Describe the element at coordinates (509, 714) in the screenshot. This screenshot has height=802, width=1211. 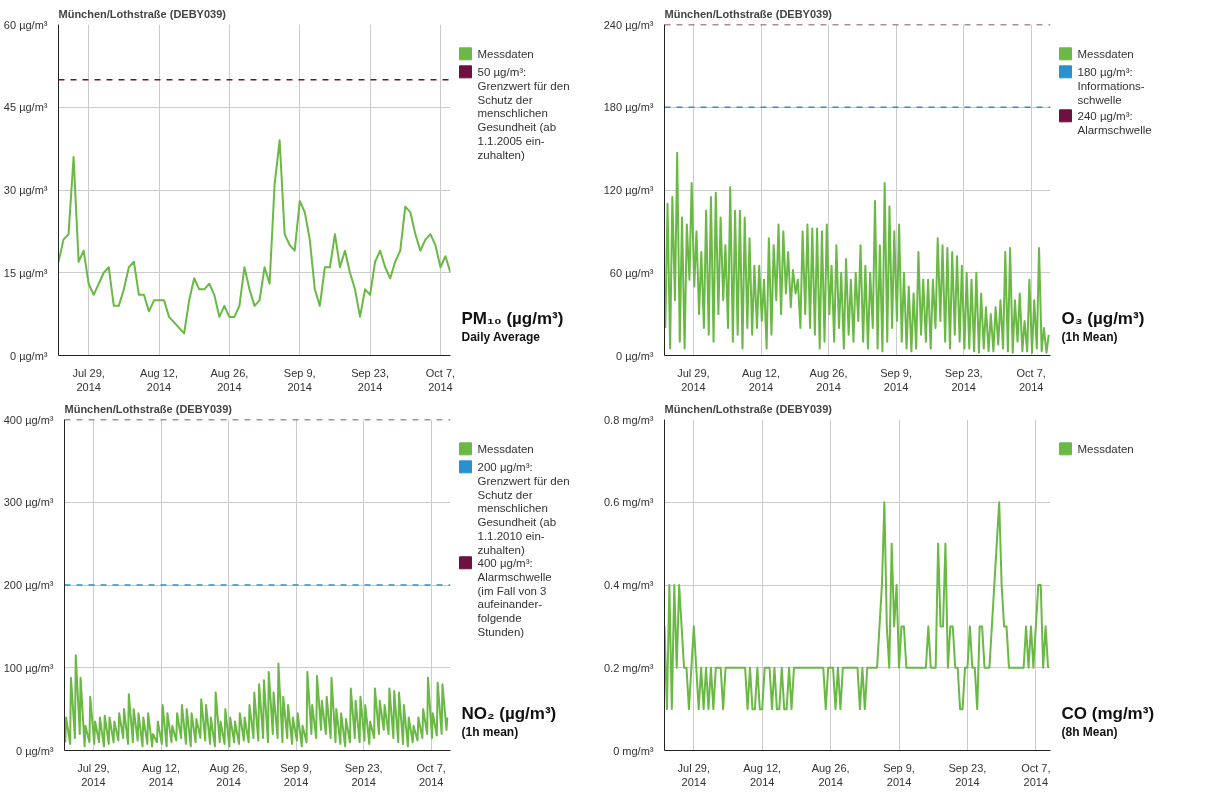
I see `text: NO₂ (µg/m³)` at that location.